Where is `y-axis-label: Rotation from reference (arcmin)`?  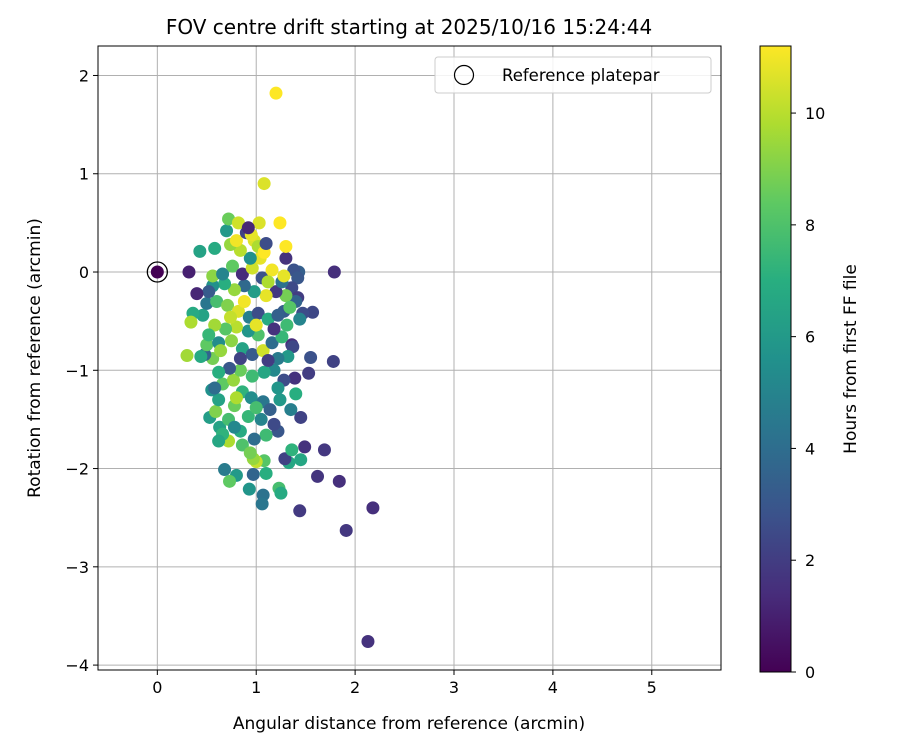 y-axis-label: Rotation from reference (arcmin) is located at coordinates (35, 358).